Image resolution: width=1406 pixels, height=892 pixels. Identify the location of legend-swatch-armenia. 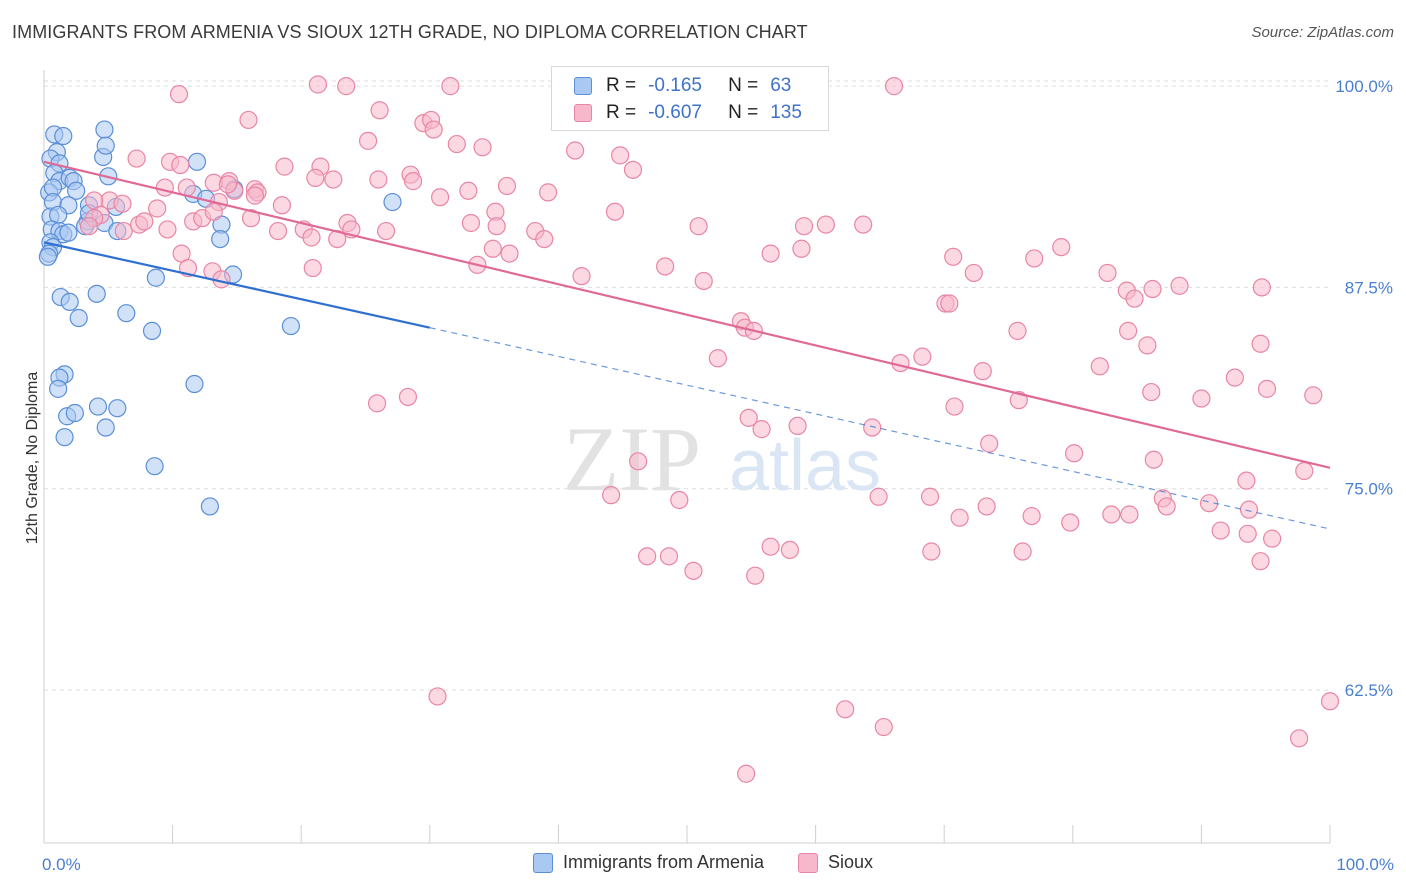
(583, 86).